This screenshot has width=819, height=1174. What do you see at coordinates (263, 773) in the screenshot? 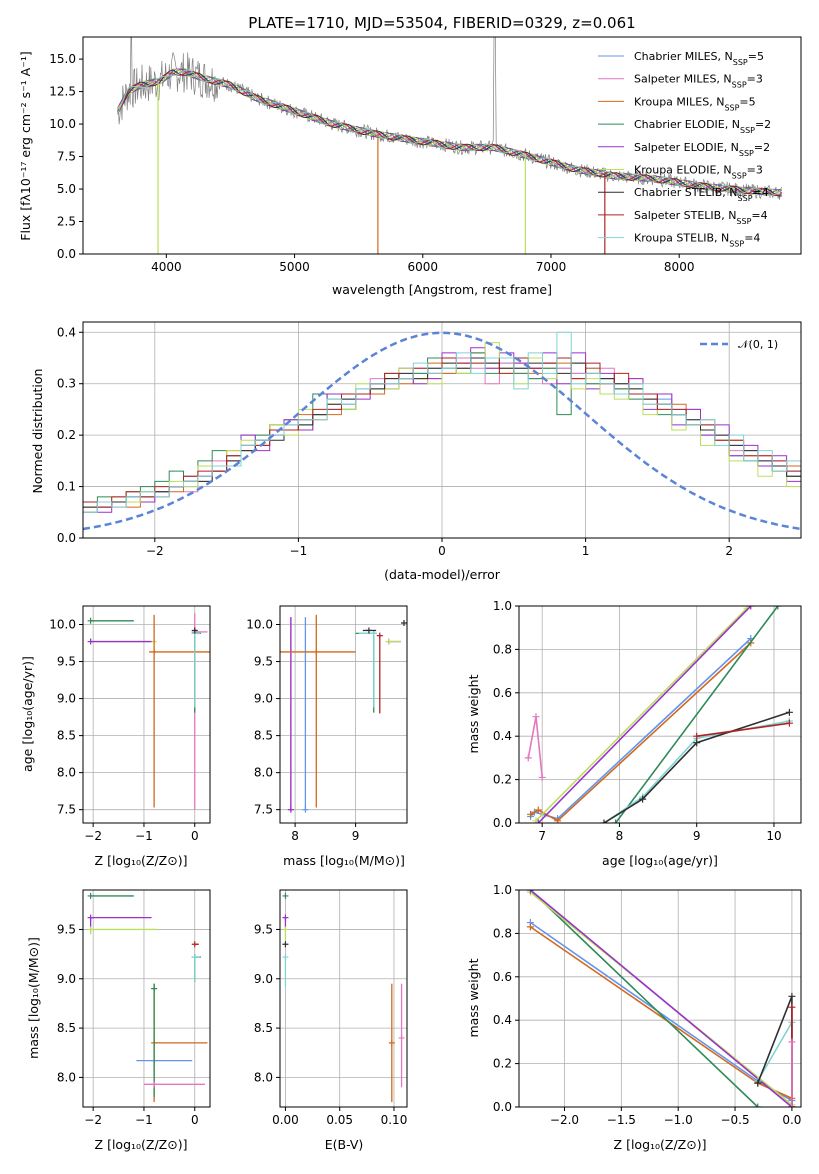
I see `age-vs-mass-y-tick-label: 8.0` at bounding box center [263, 773].